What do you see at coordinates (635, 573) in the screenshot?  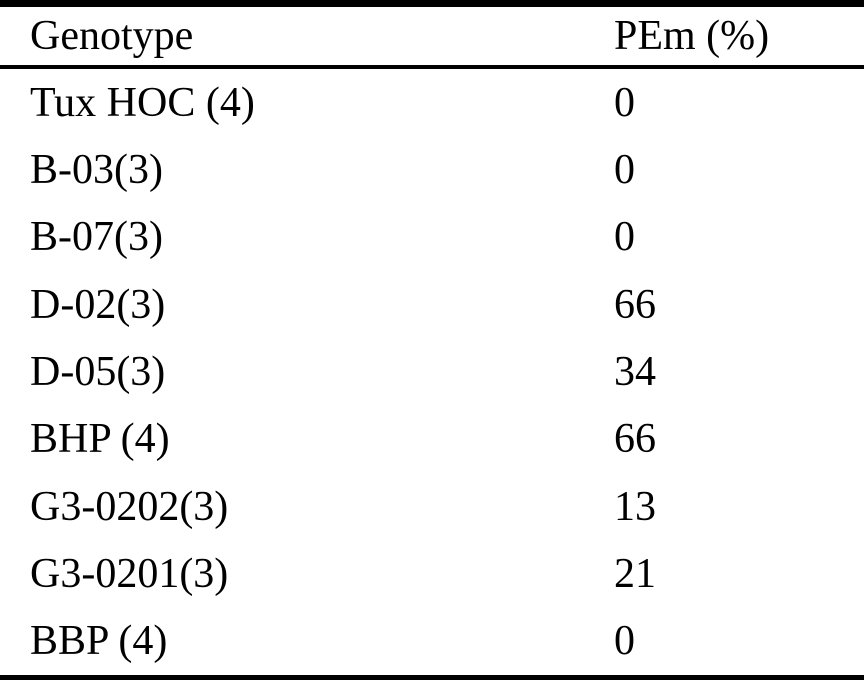 I see `pem-cell: 21` at bounding box center [635, 573].